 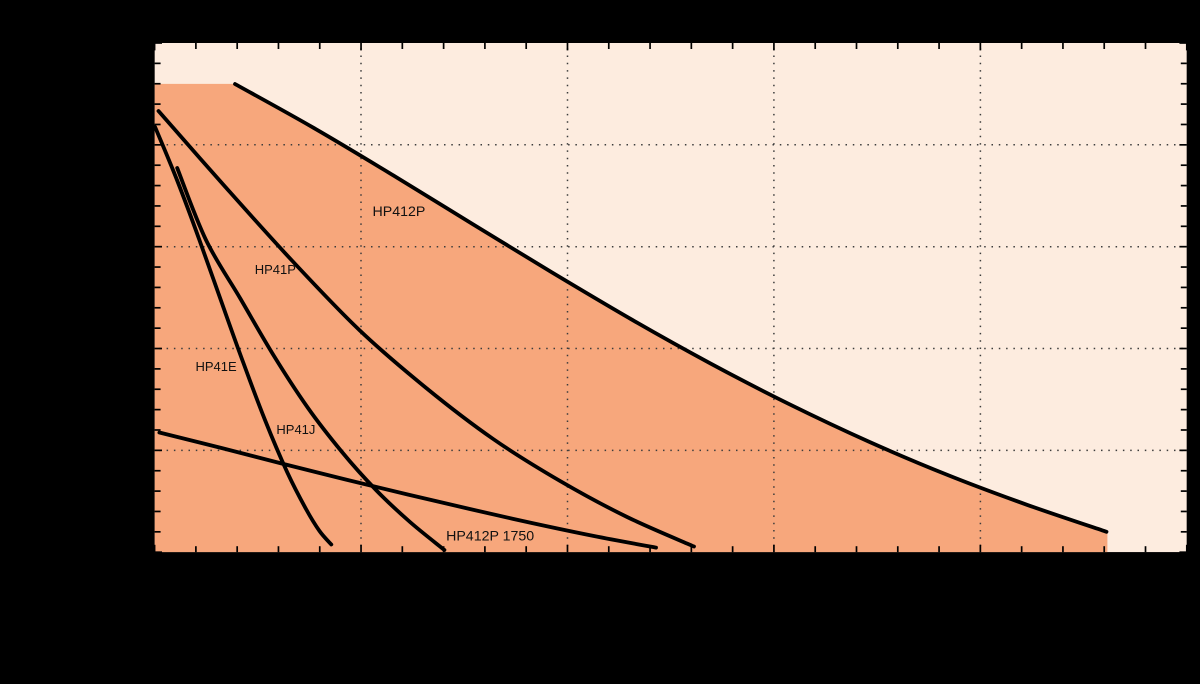 I want to click on svg-text: HP41E, so click(x=217, y=366).